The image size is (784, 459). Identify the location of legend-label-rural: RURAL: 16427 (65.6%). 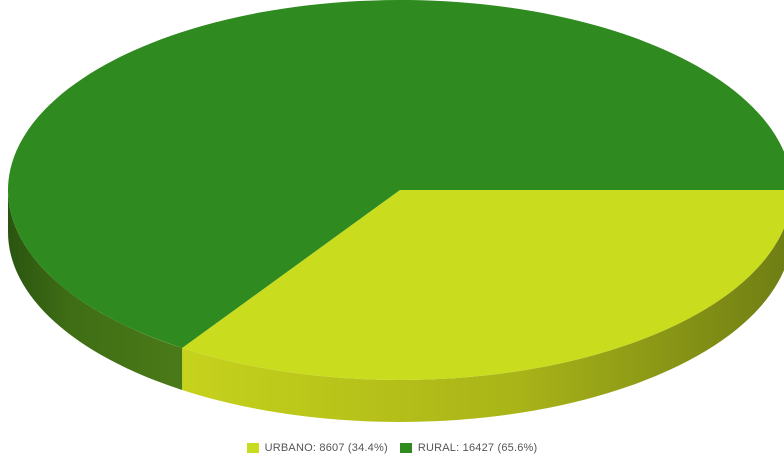
(477, 448).